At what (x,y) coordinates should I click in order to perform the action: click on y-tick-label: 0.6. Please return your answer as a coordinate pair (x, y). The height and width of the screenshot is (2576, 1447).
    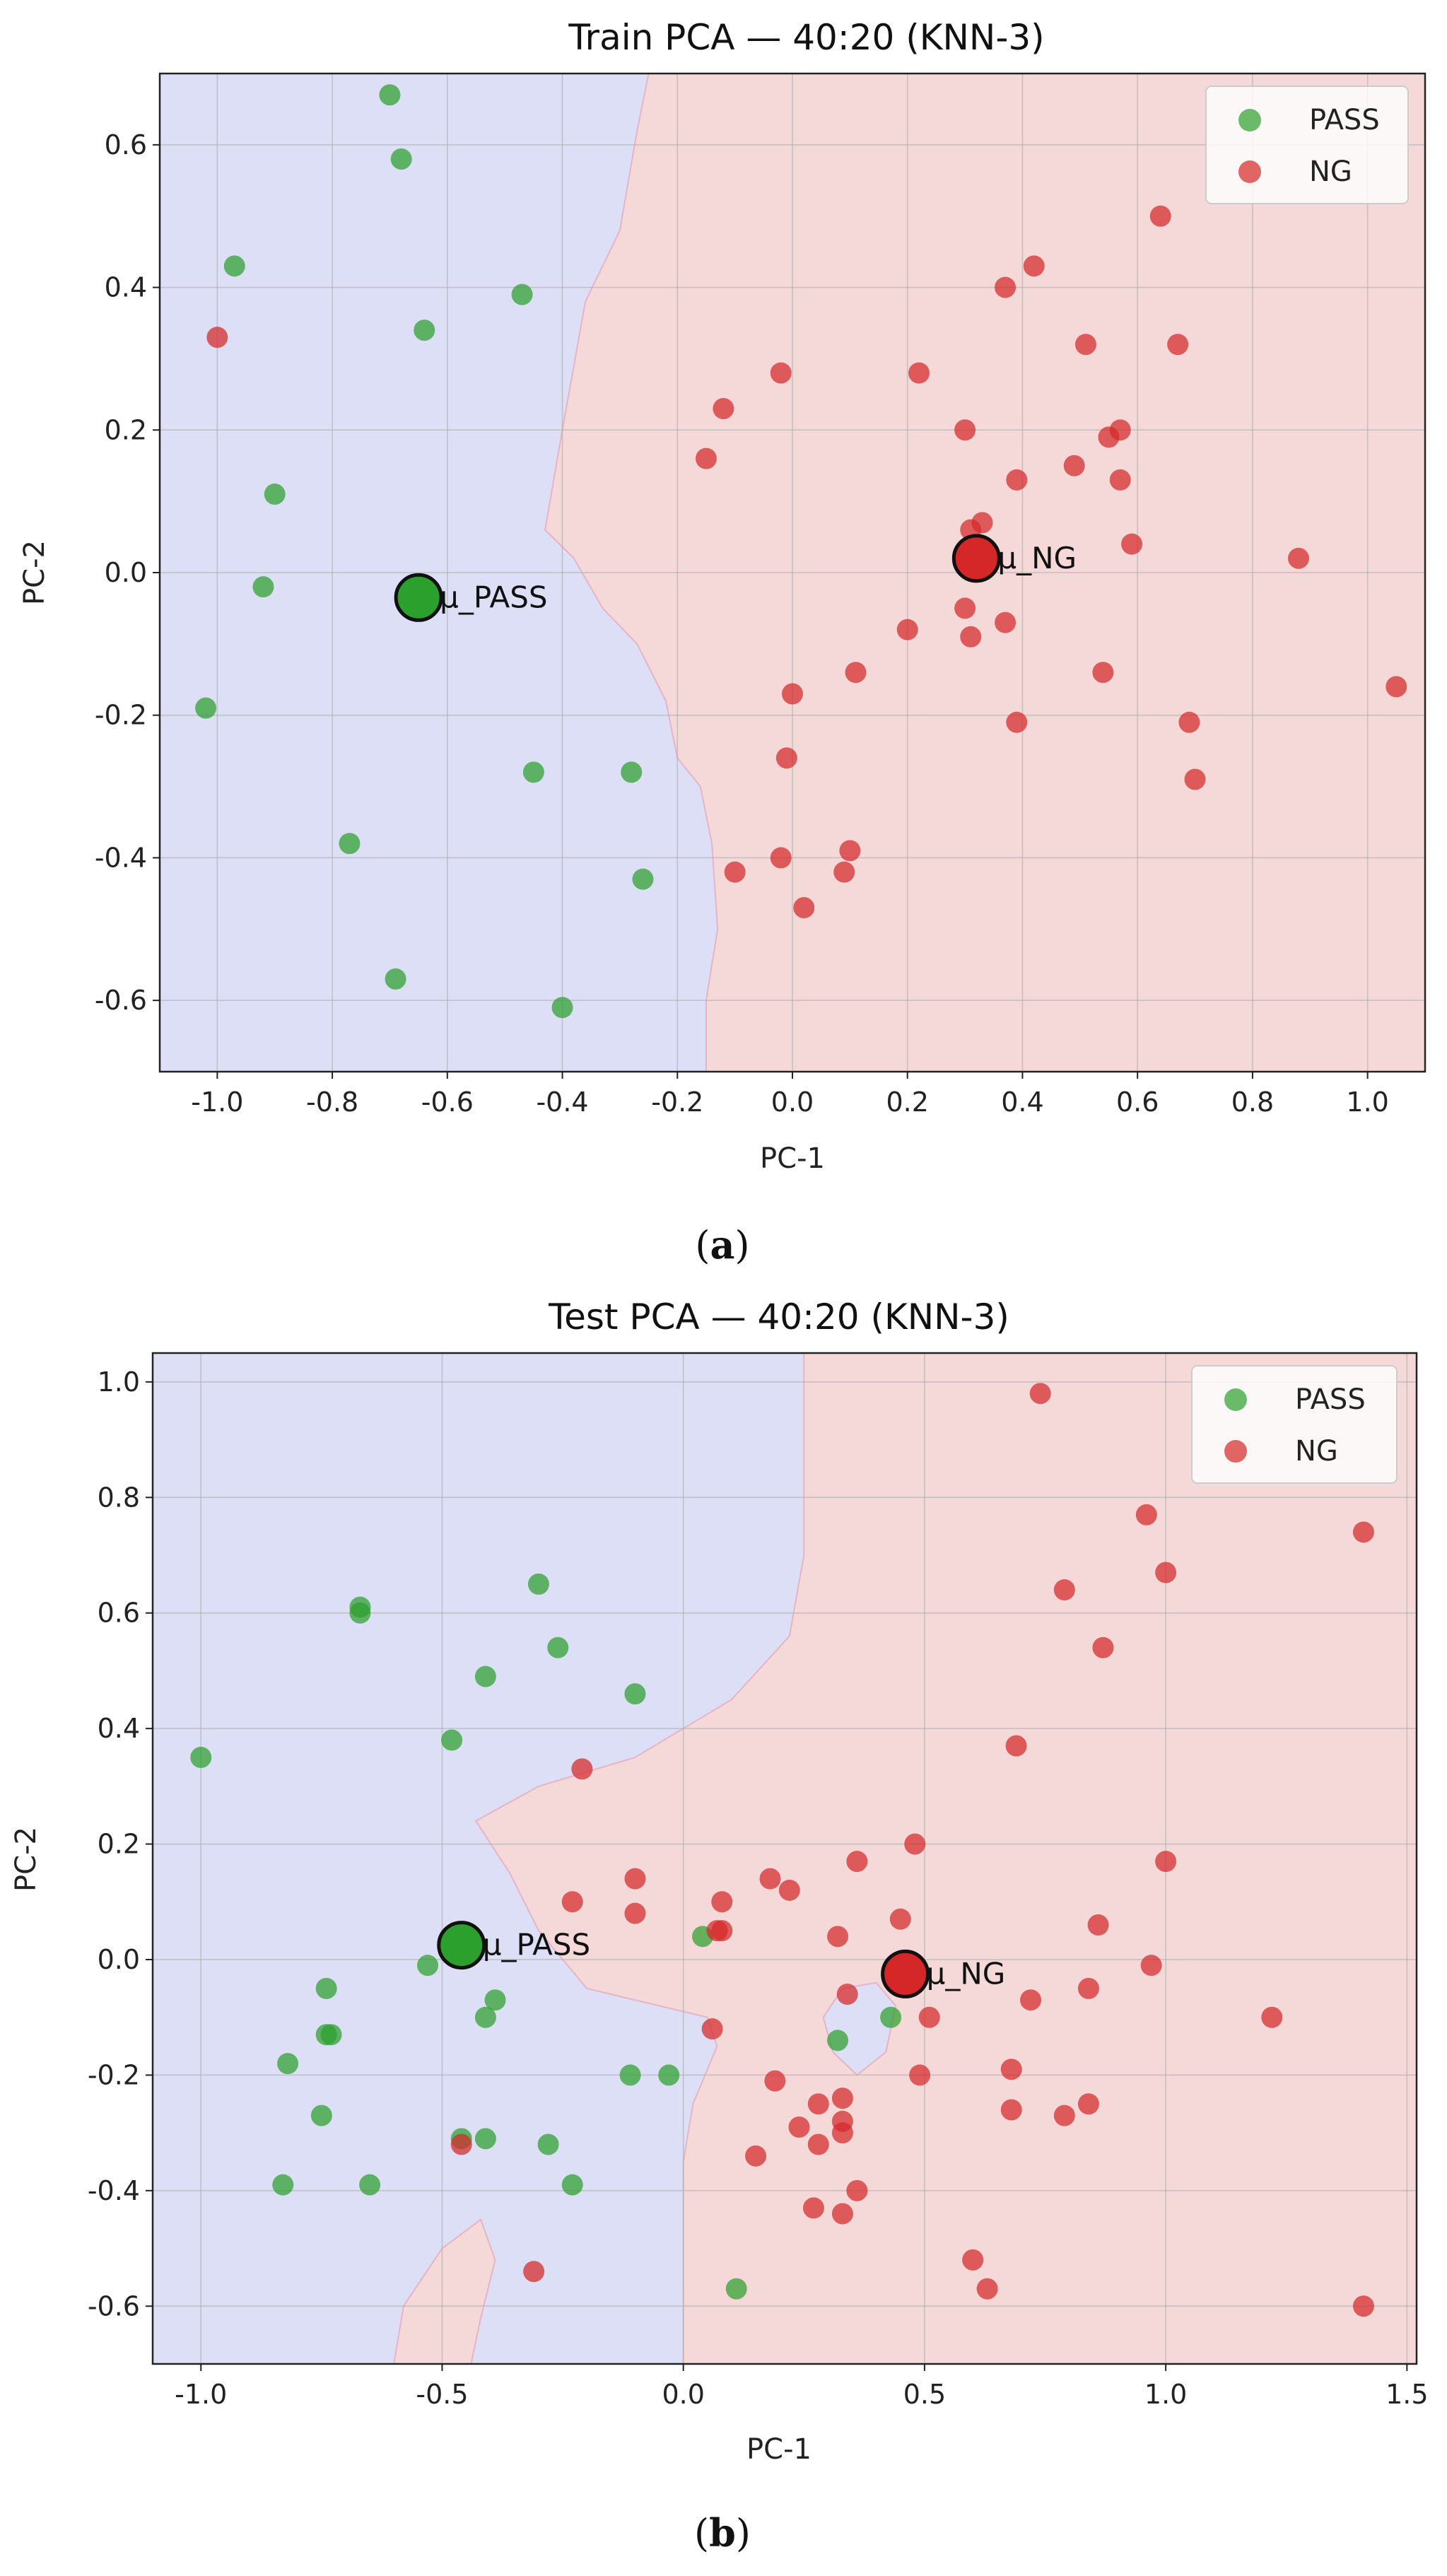
    Looking at the image, I should click on (119, 1614).